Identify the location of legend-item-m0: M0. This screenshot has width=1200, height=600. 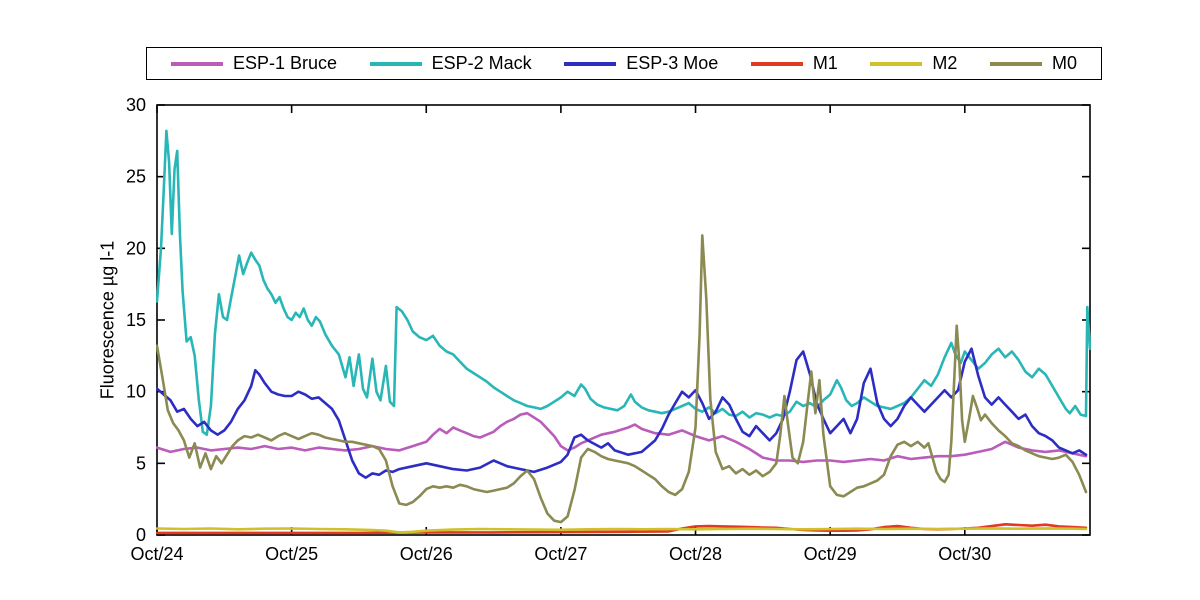
(1033, 63).